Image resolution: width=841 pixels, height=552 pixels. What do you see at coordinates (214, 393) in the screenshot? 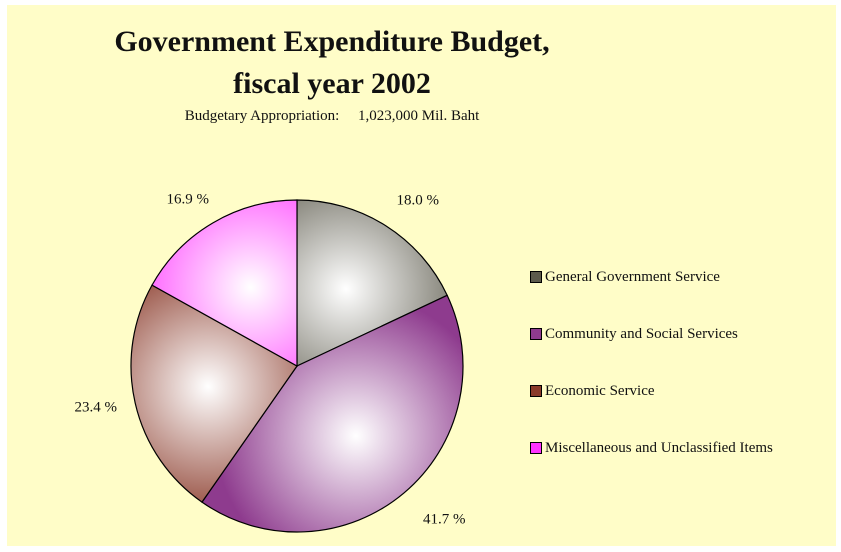
I see `pie-slice-economic-service` at bounding box center [214, 393].